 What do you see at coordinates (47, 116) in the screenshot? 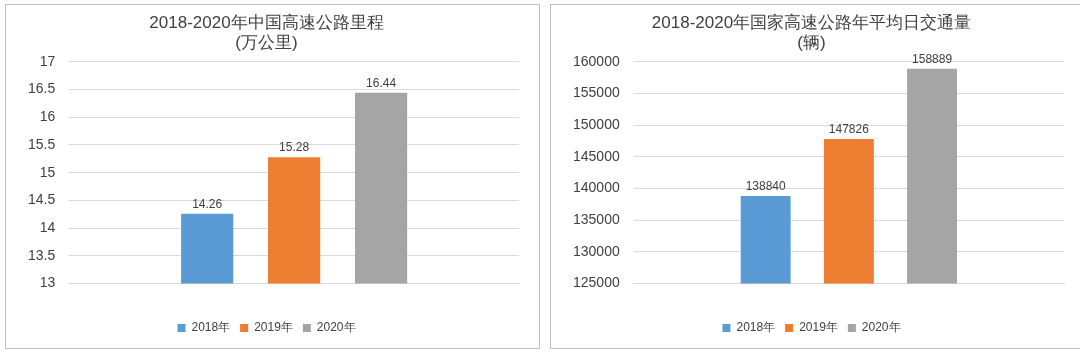
I see `y-tick-label: 16` at bounding box center [47, 116].